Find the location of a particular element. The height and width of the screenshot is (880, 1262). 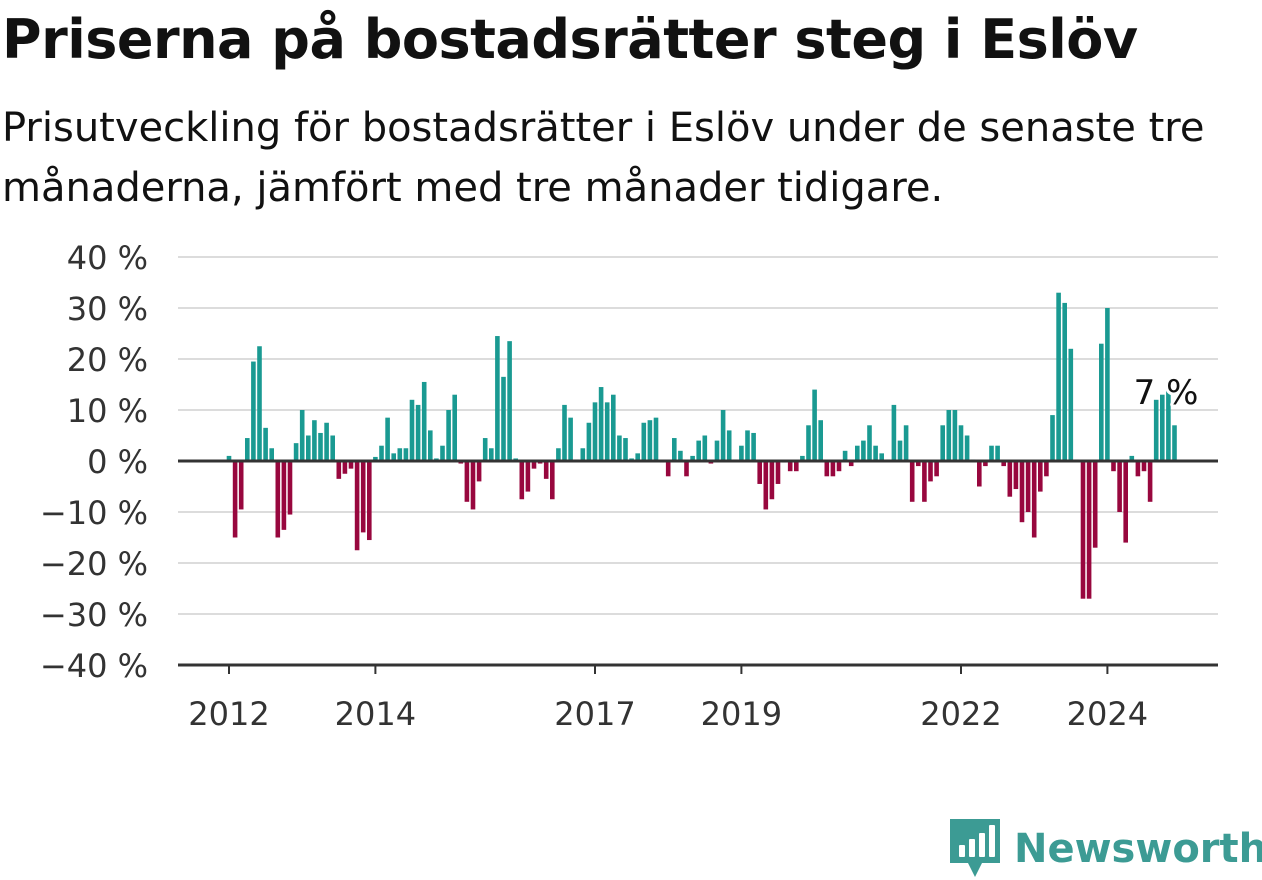

last-value-annotation: 7 % is located at coordinates (1166, 393).